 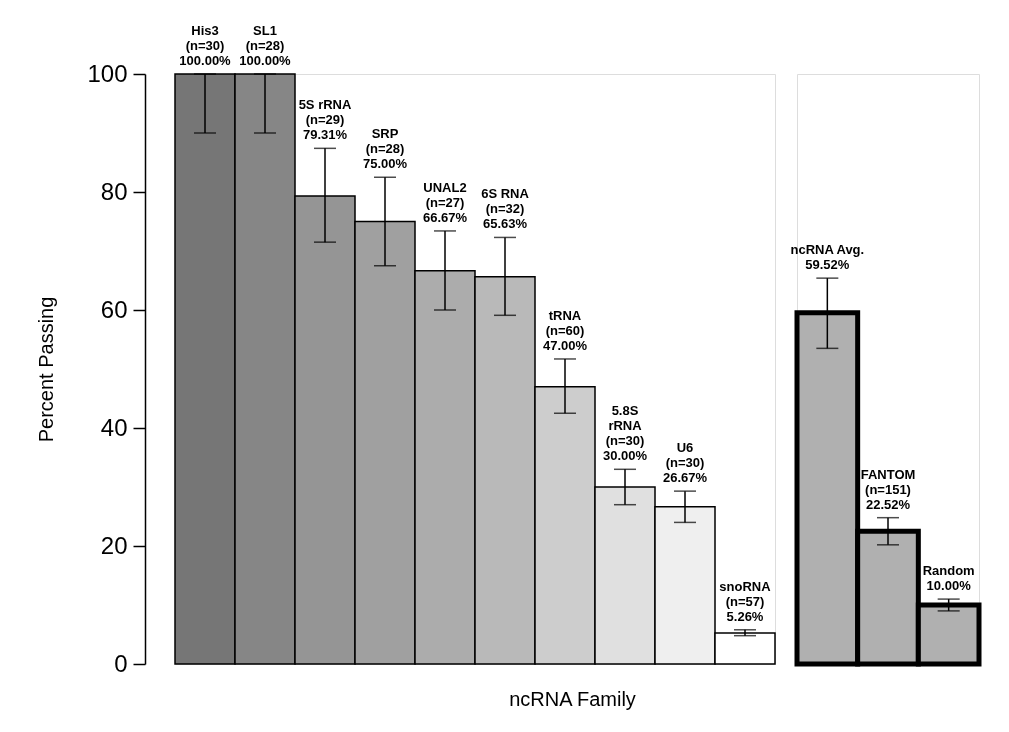 What do you see at coordinates (565, 330) in the screenshot?
I see `text: tRNA (n=60) 47.00%` at bounding box center [565, 330].